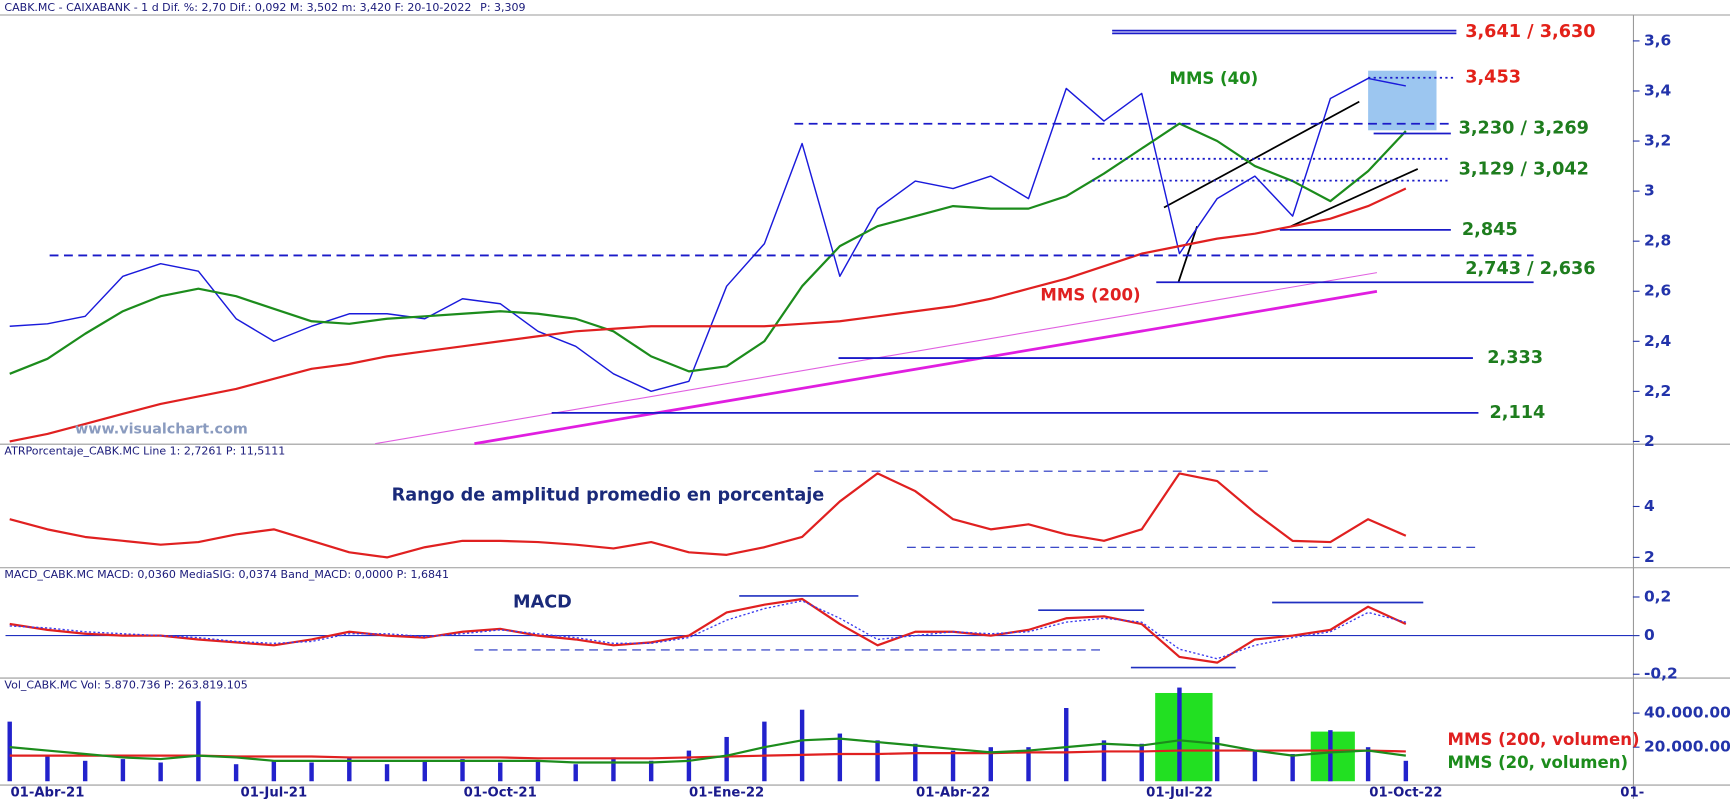 The width and height of the screenshot is (1730, 799). Describe the element at coordinates (726, 792) in the screenshot. I see `x-tick-label: 01-Ene-22` at that location.